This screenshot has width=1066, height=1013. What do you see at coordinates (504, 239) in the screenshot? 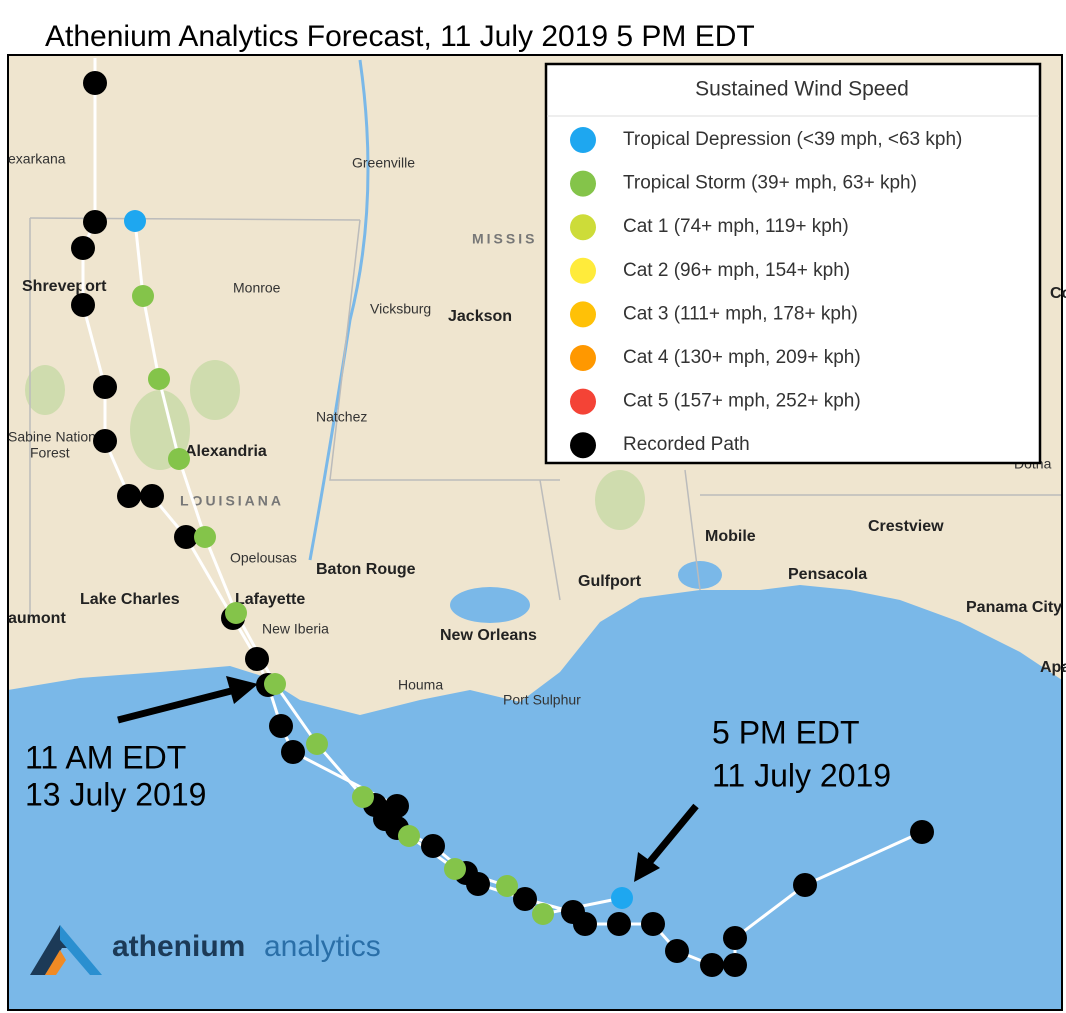
I see `place-label: MISSIS` at bounding box center [504, 239].